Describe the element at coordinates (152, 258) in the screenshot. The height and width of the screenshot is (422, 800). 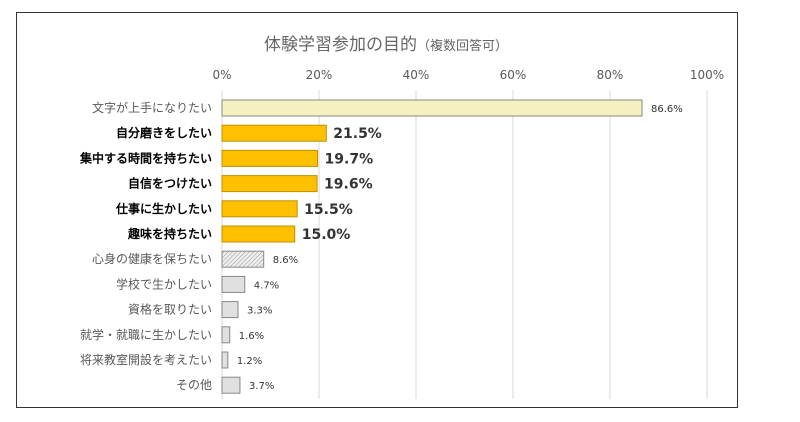
I see `category-label: 心身の健康を保ちたい` at that location.